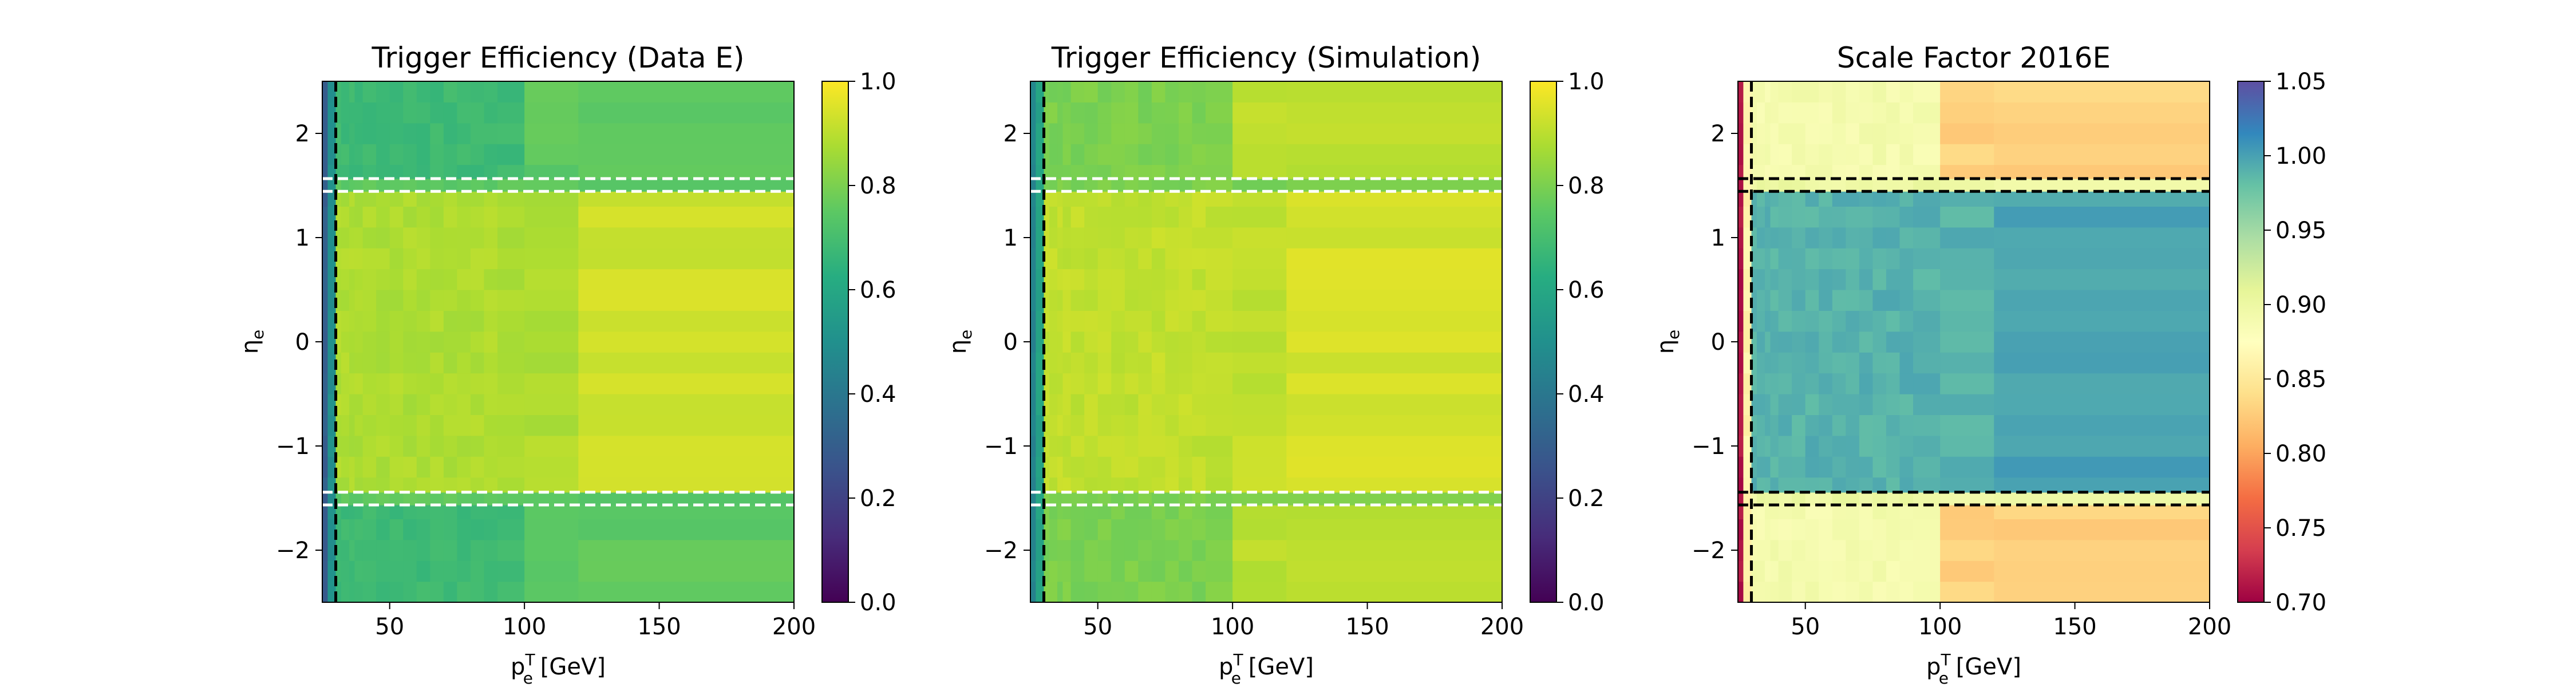 This screenshot has height=687, width=2576. I want to click on colorbar: 0.700.750.800.850.900.951.001.05, so click(2281, 342).